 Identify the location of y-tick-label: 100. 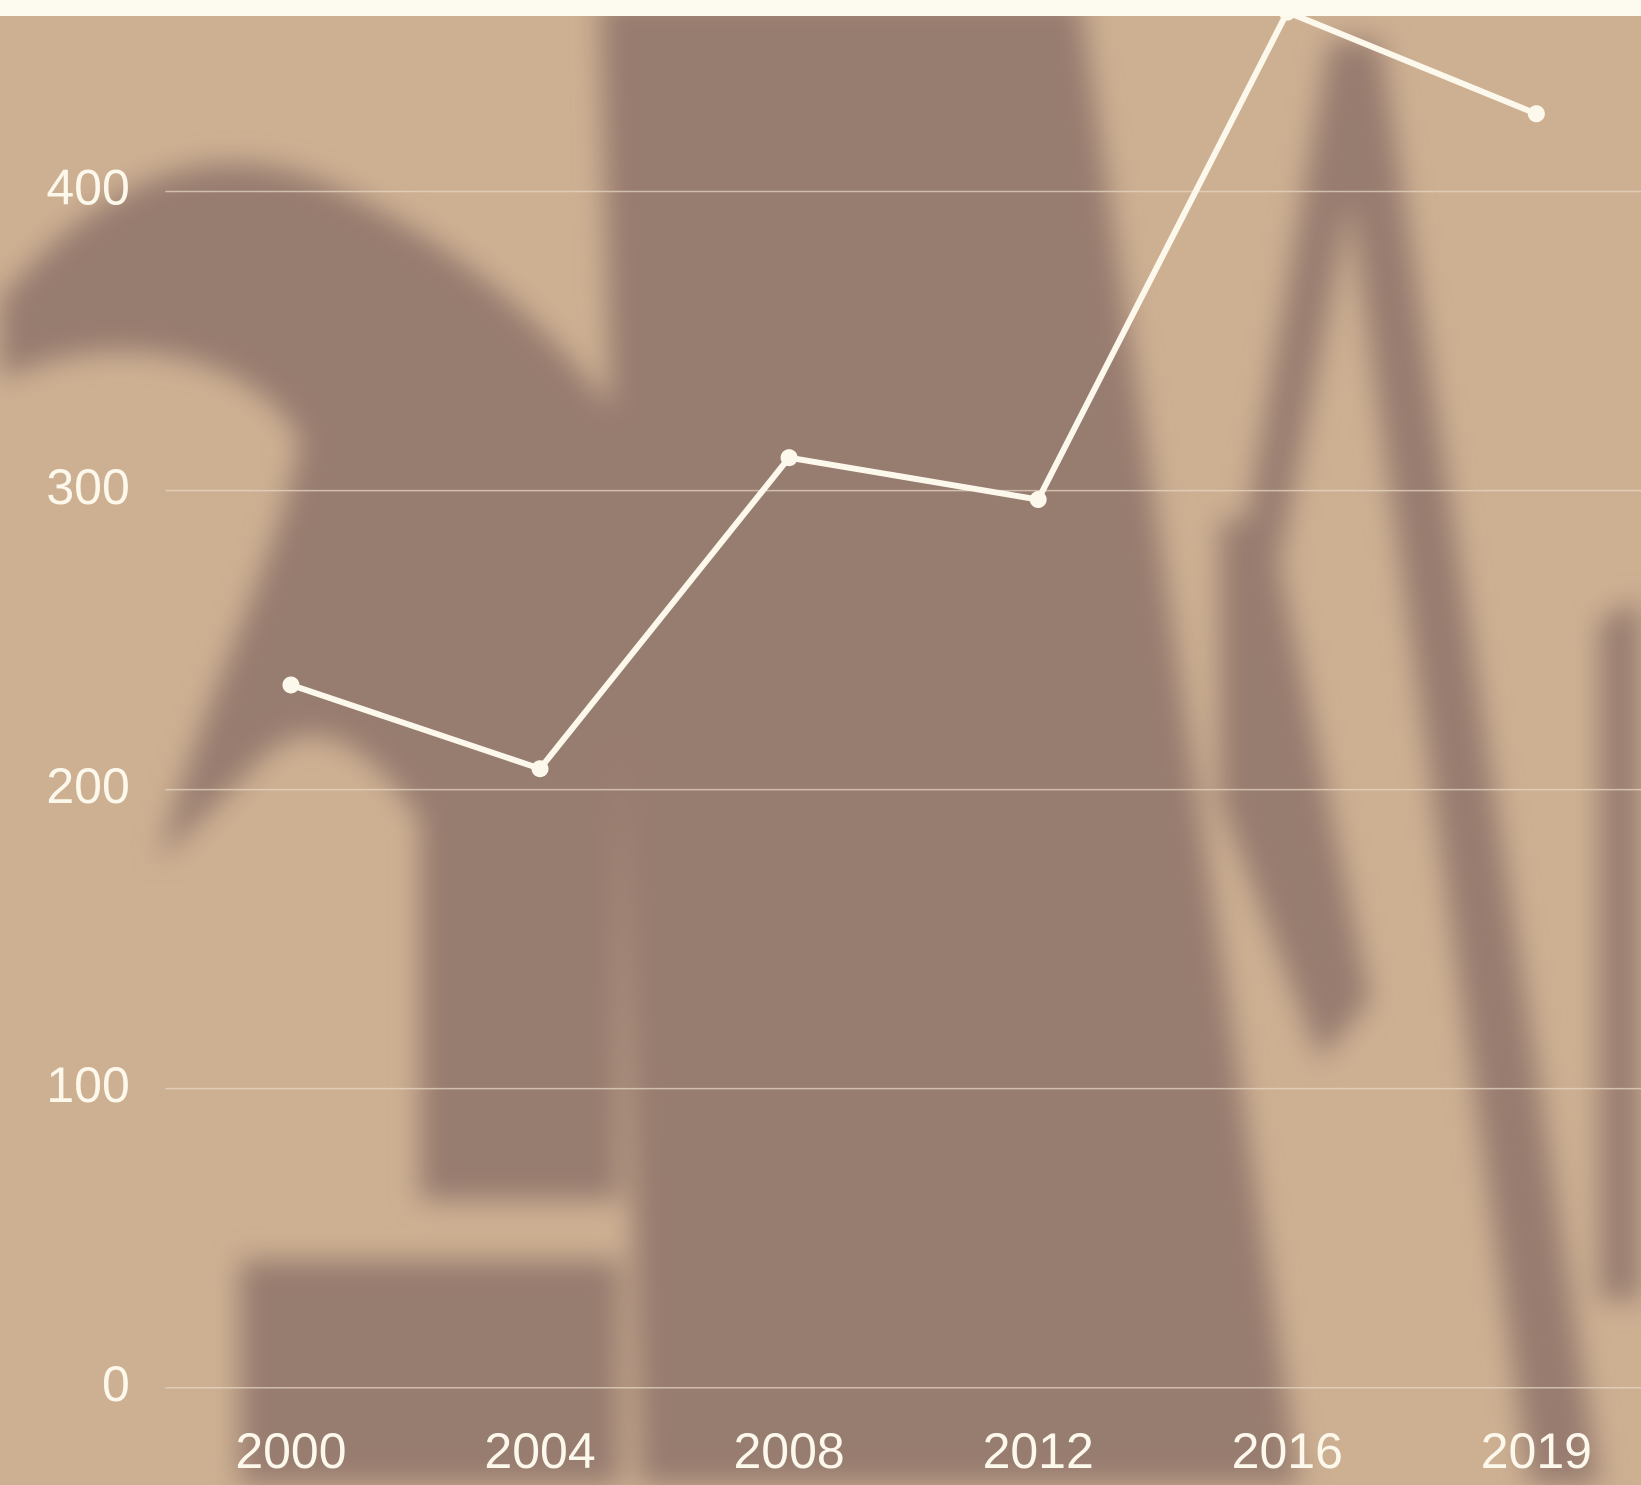
(87, 1085).